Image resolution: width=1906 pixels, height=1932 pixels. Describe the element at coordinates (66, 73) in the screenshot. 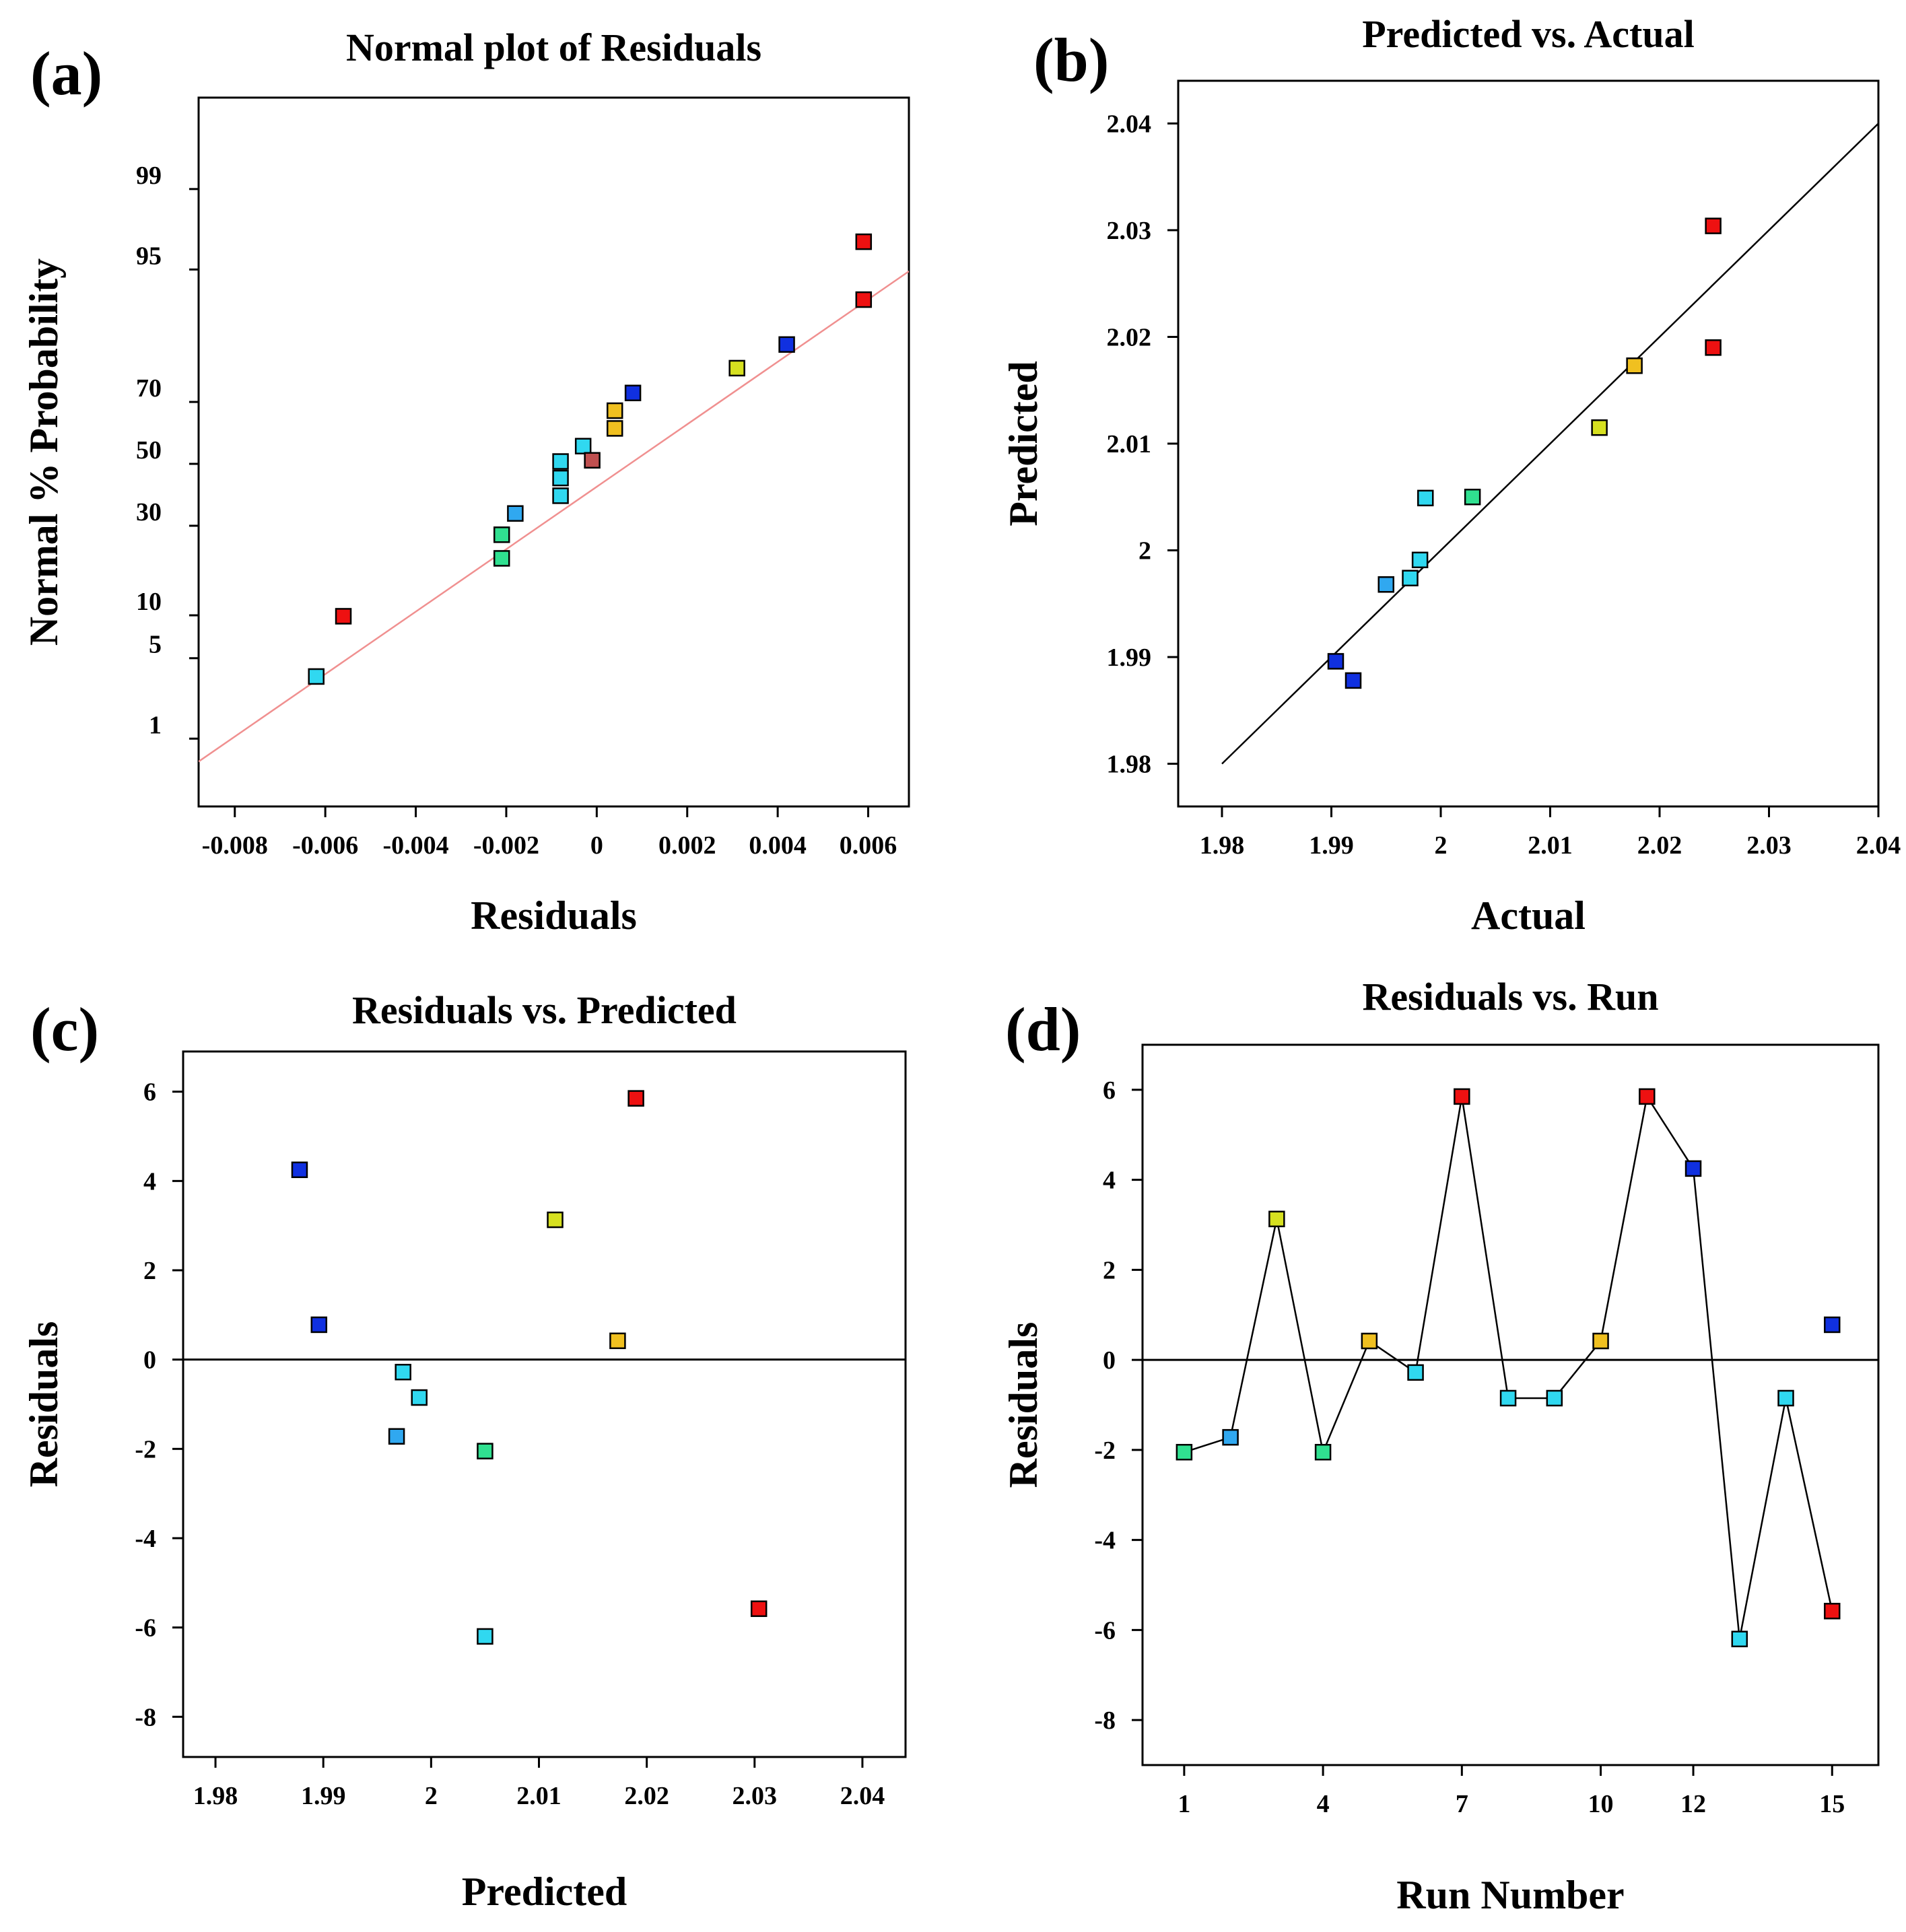

I see `panel-label: (a)` at that location.